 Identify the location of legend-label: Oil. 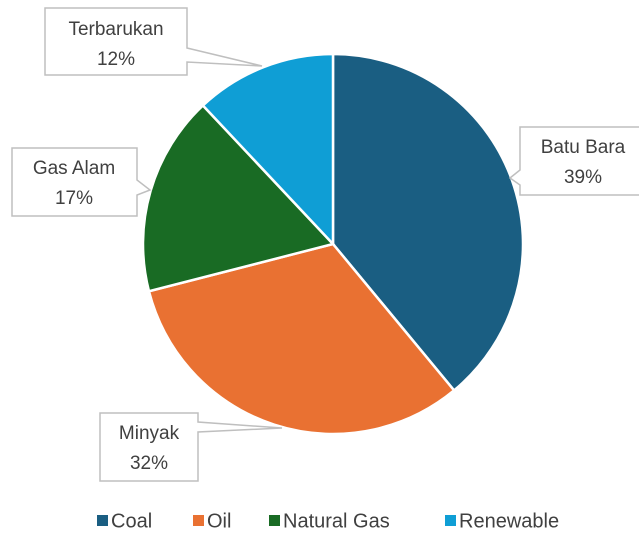
(219, 521).